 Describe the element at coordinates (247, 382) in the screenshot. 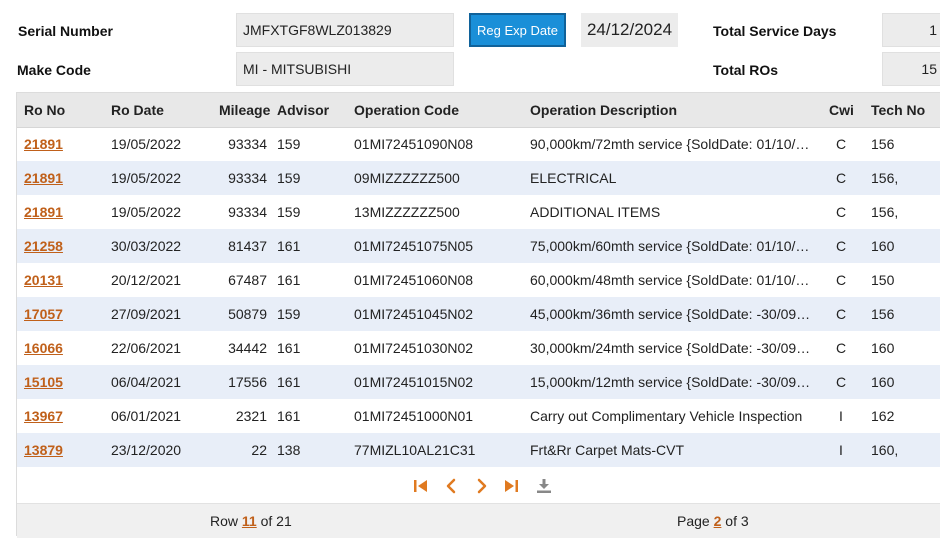

I see `mileage-cell: 17556` at that location.